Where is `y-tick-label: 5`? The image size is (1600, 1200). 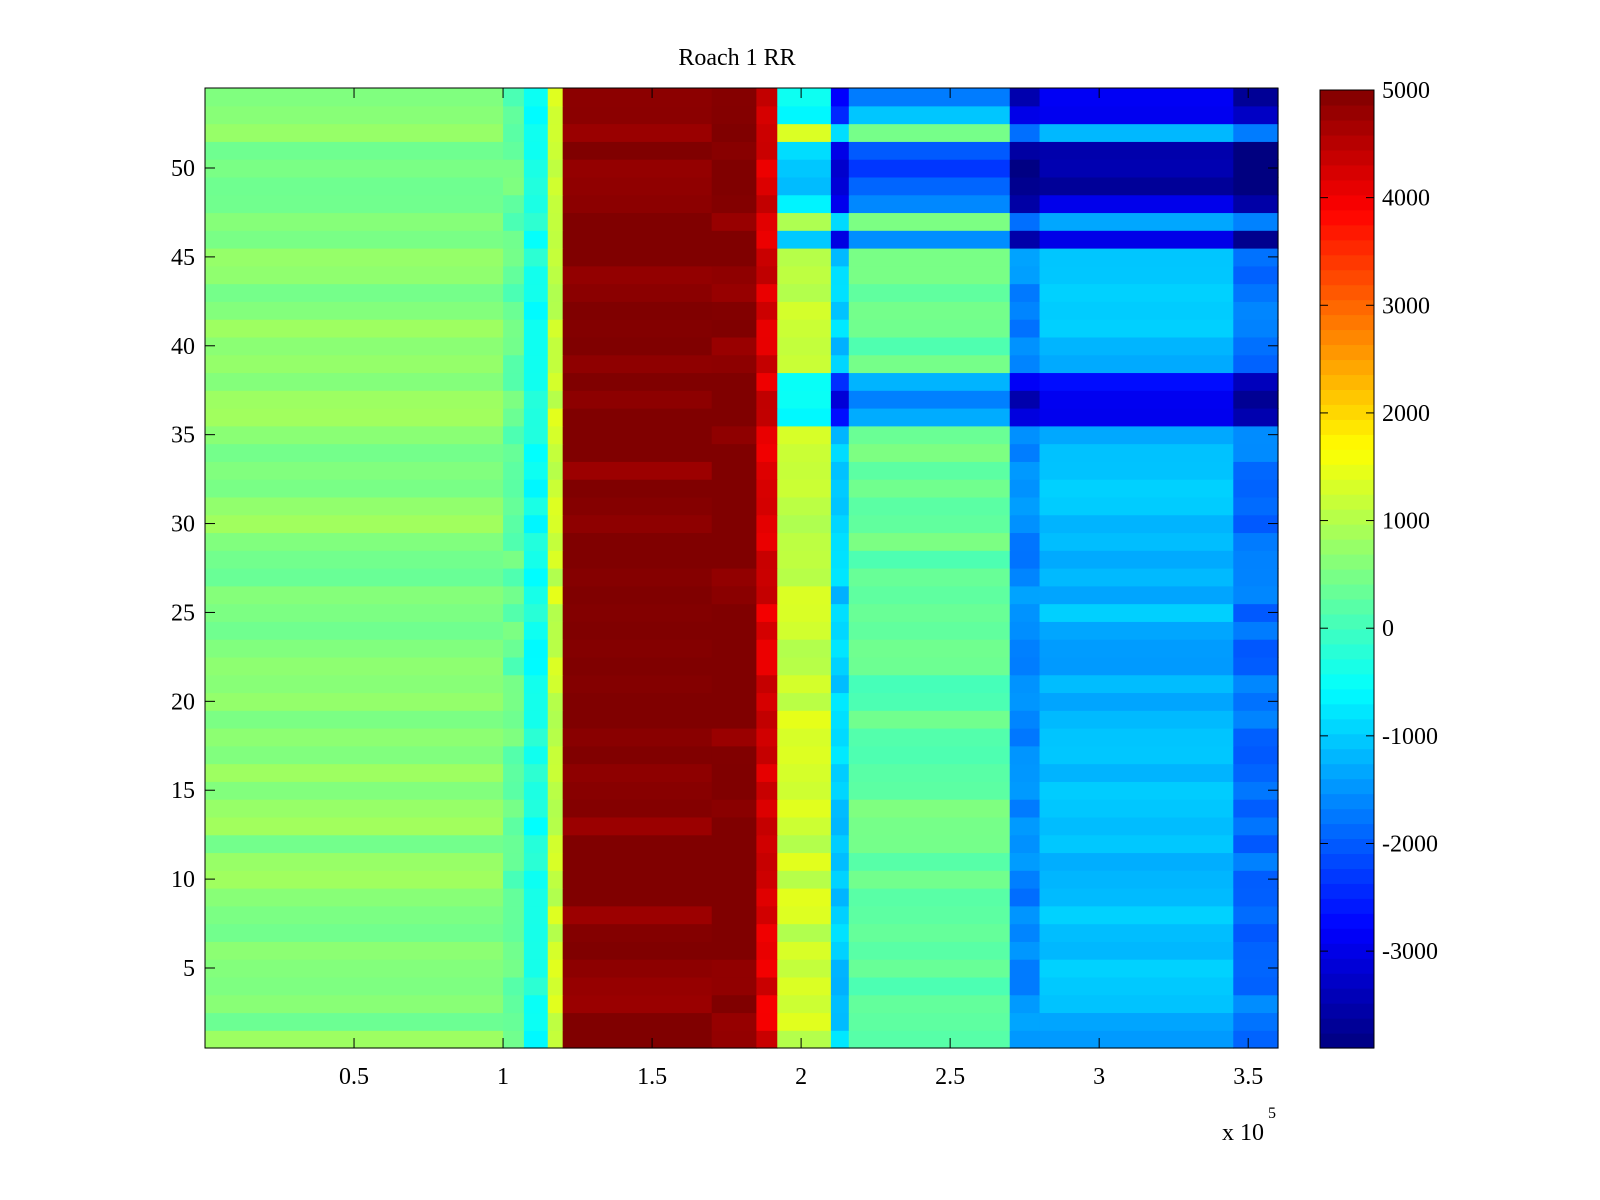
y-tick-label: 5 is located at coordinates (189, 969).